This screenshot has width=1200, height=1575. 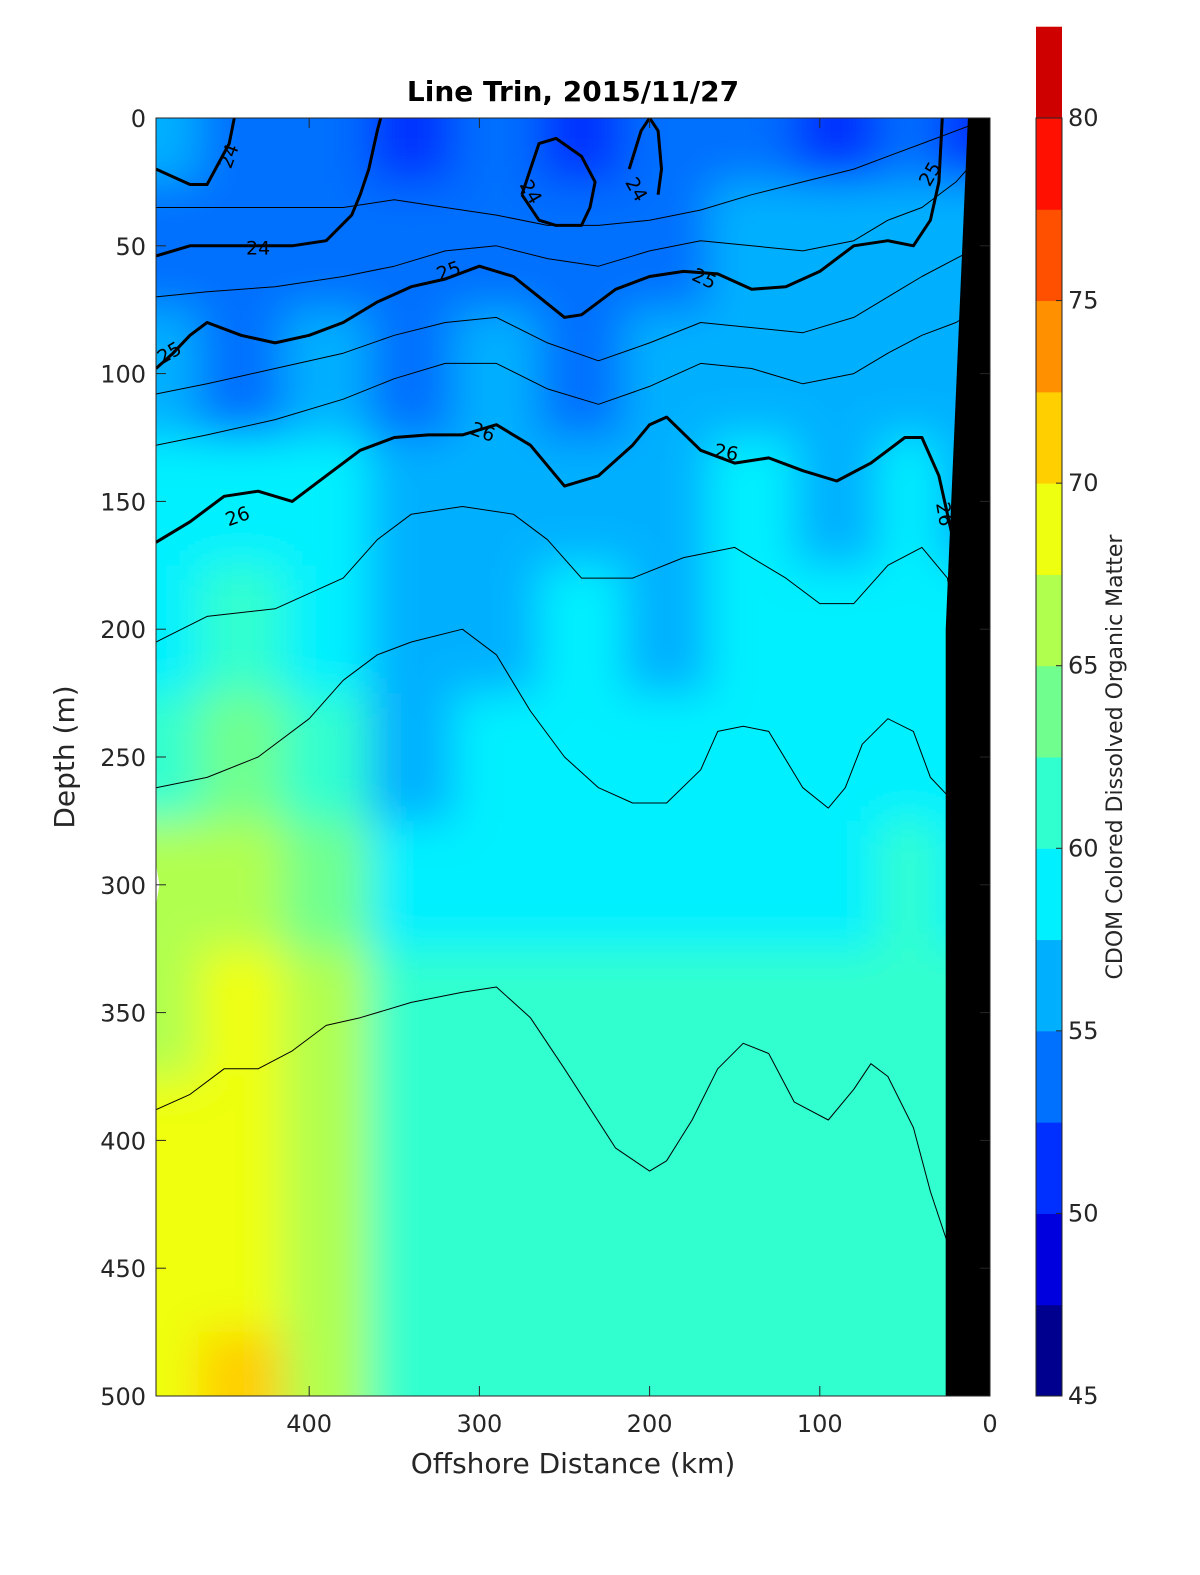 I want to click on x-tick-label: 100, so click(x=820, y=1424).